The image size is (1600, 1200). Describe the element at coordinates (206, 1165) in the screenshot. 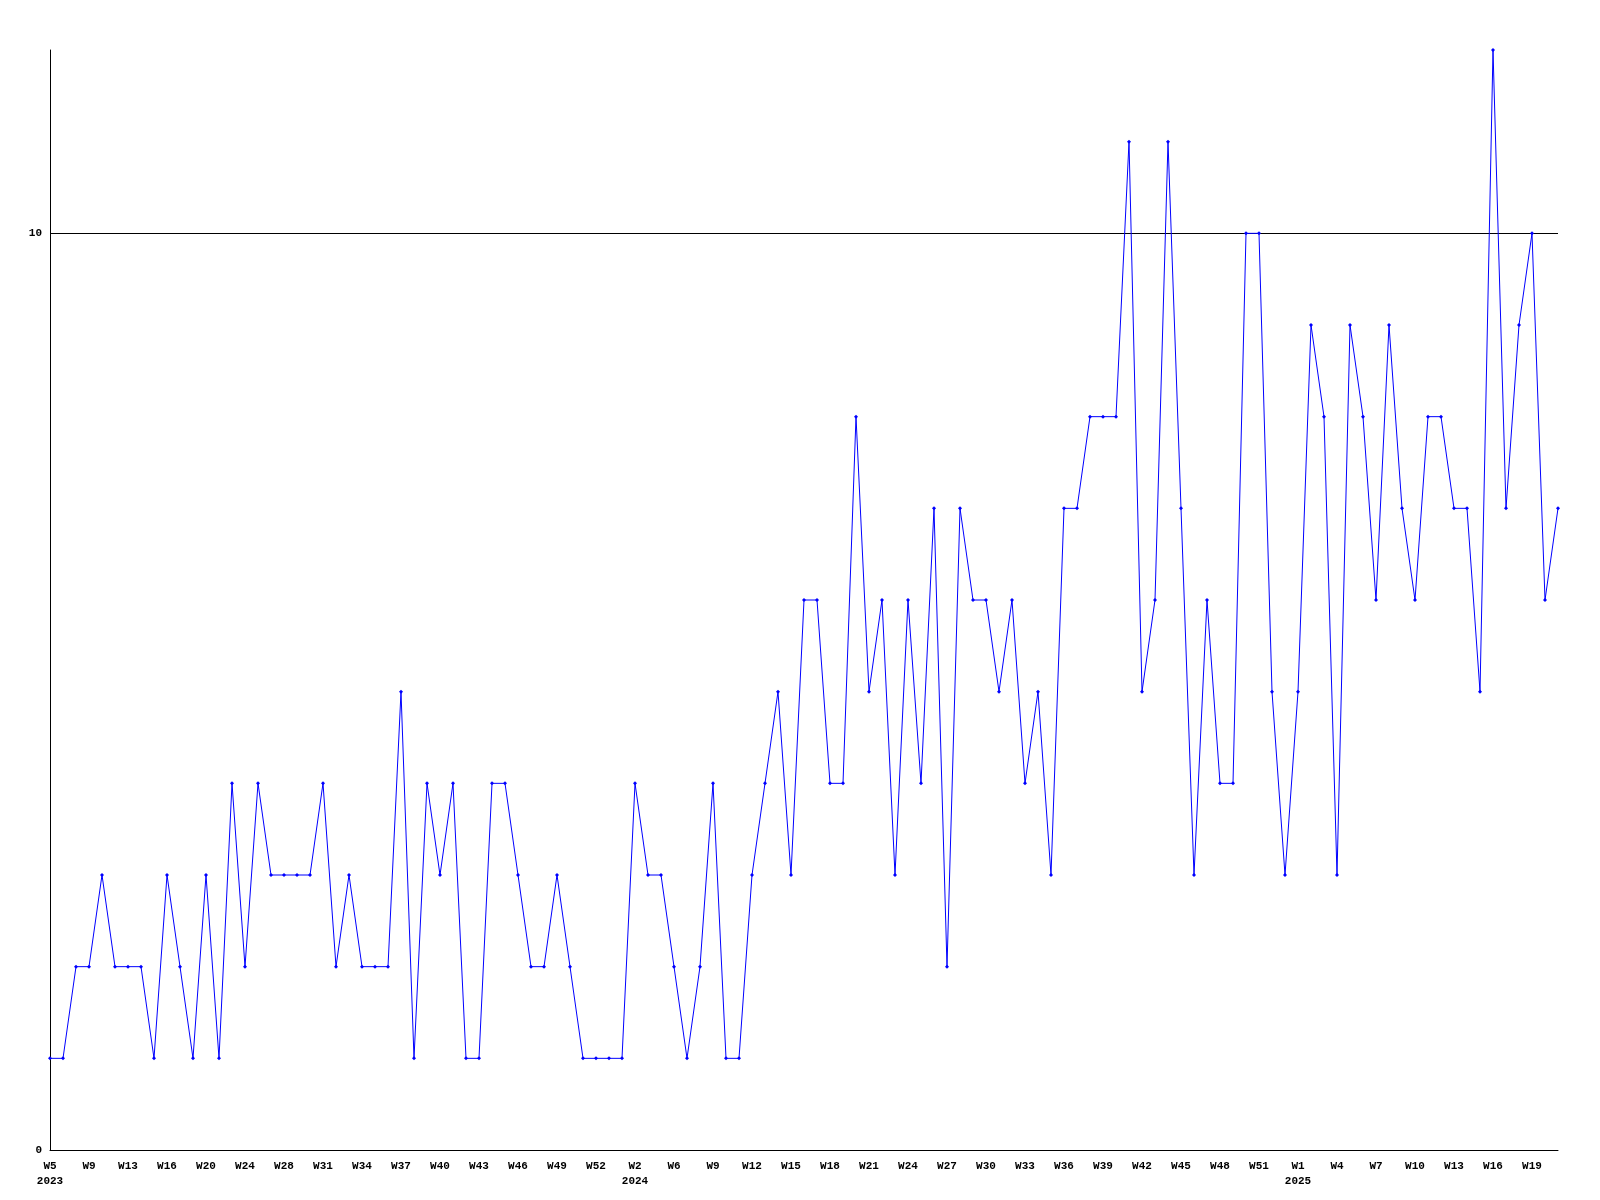

I see `x-tick-label: W20` at that location.